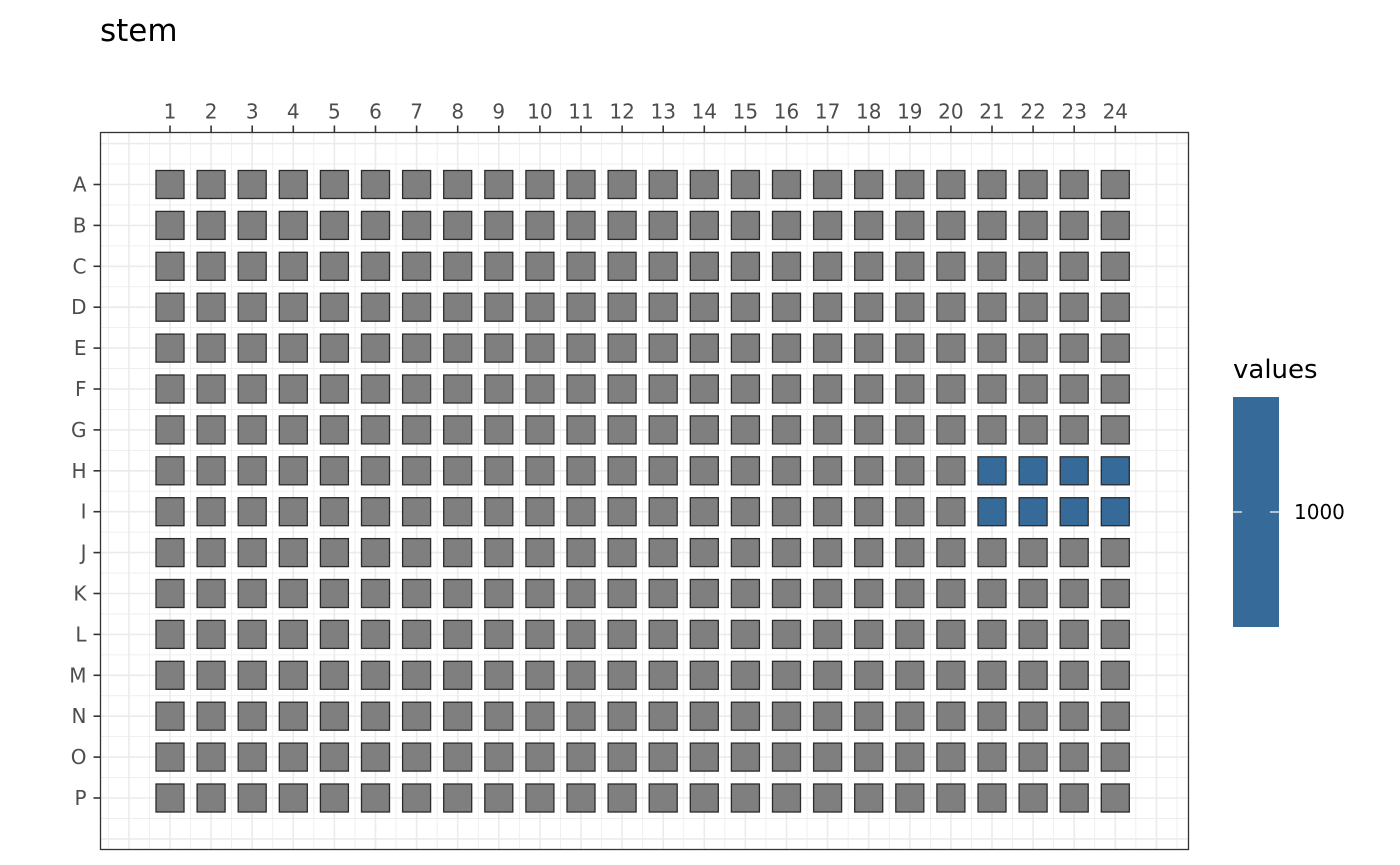 The image size is (1400, 865). Describe the element at coordinates (80, 348) in the screenshot. I see `y-tick-label: E` at that location.